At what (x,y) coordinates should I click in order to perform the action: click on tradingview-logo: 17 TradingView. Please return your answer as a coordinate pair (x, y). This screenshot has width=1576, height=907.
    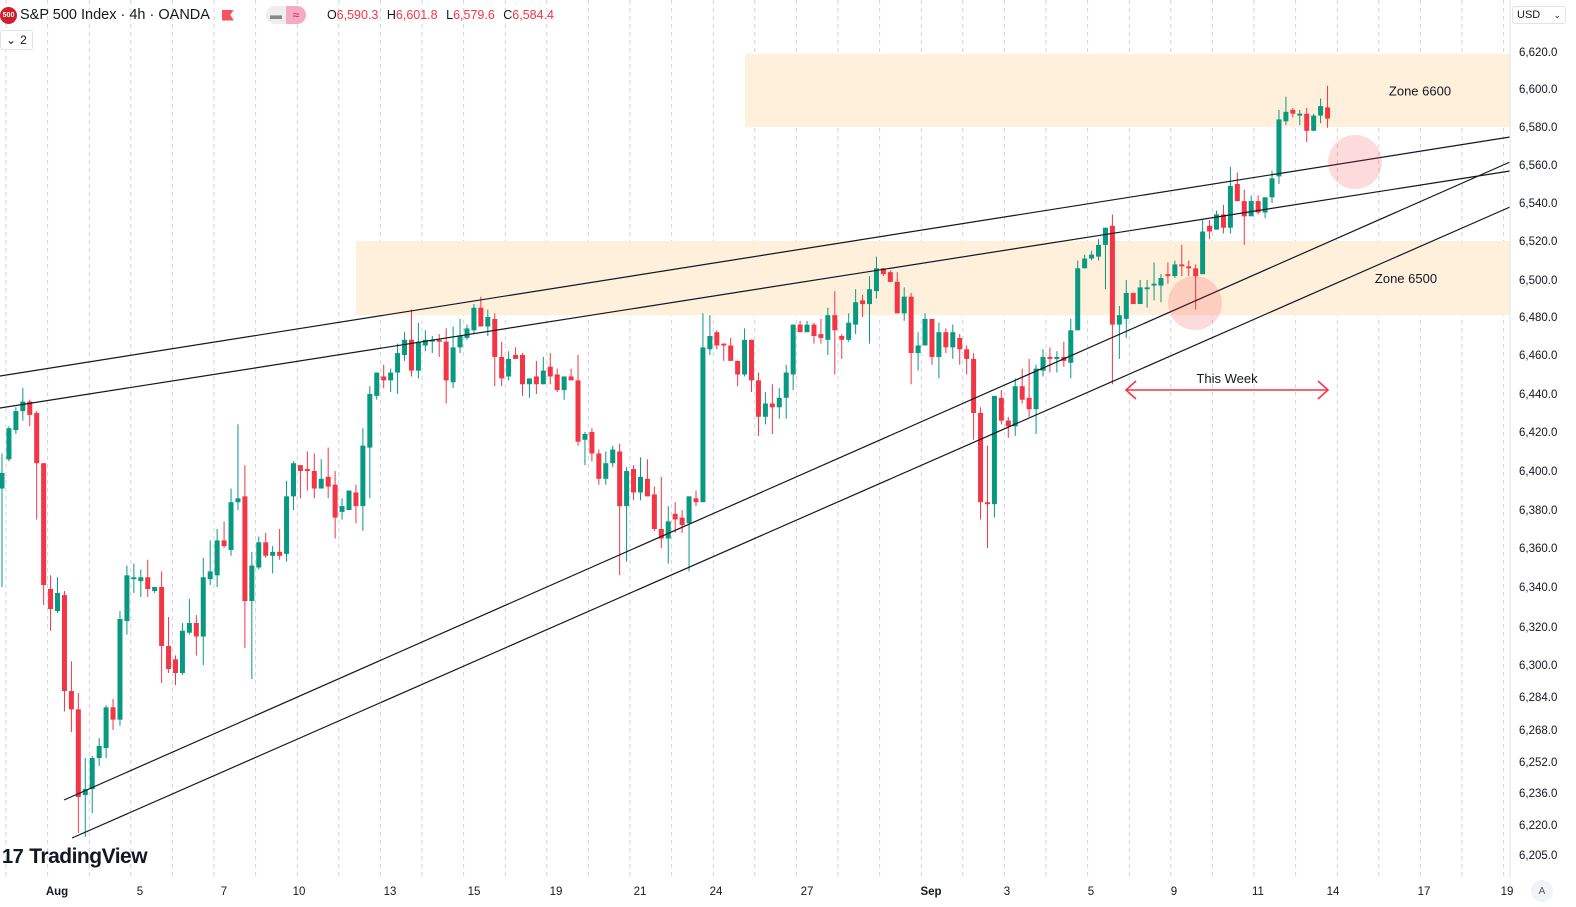
    Looking at the image, I should click on (75, 857).